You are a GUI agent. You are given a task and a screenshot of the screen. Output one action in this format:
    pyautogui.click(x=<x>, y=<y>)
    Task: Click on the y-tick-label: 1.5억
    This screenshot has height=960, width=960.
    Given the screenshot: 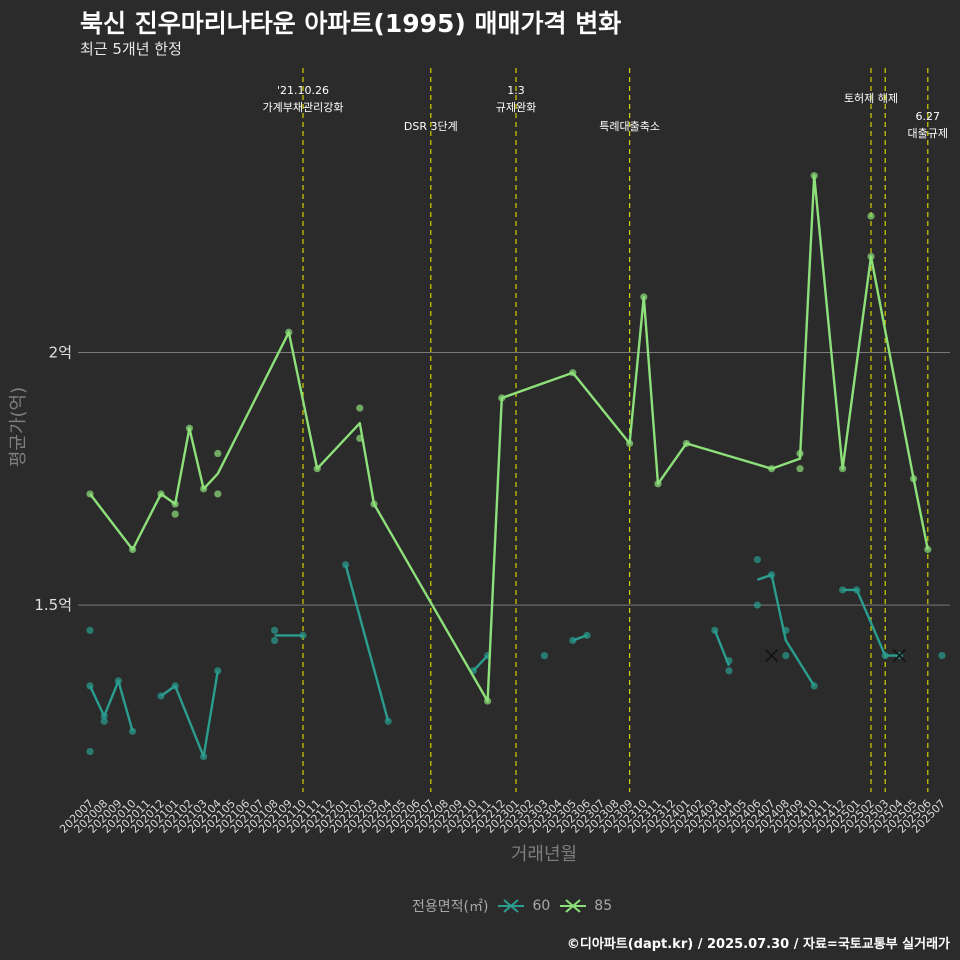 What is the action you would take?
    pyautogui.click(x=53, y=605)
    